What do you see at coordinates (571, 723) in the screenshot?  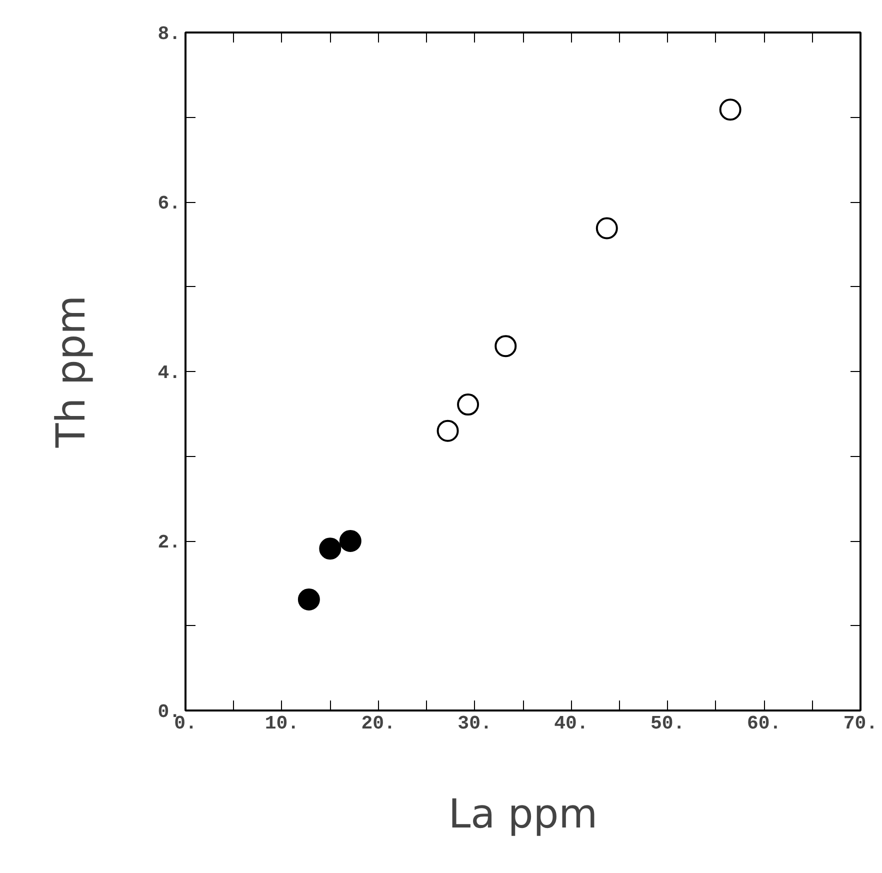 I see `x-tick-label: 40.` at bounding box center [571, 723].